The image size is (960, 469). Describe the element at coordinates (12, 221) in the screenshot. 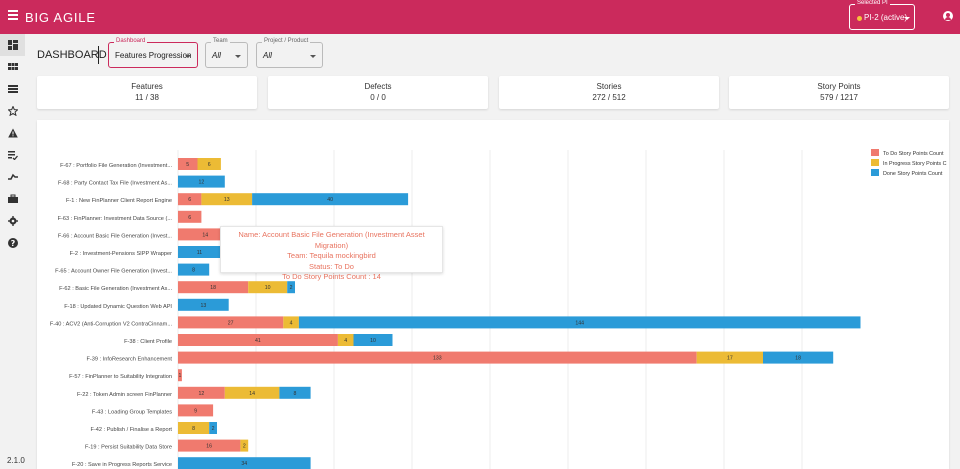

I see `sidebar-item-settings` at that location.